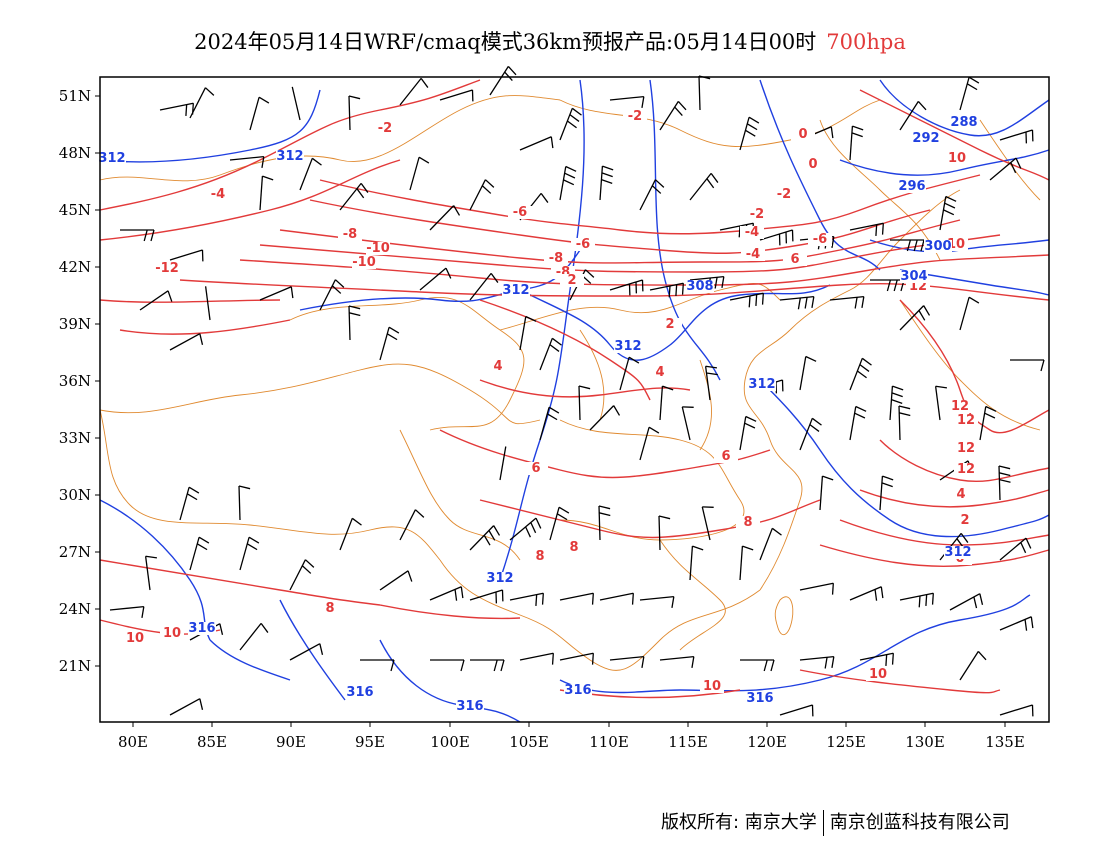 This screenshot has width=1100, height=850. Describe the element at coordinates (669, 324) in the screenshot. I see `temperature-label: 2` at that location.